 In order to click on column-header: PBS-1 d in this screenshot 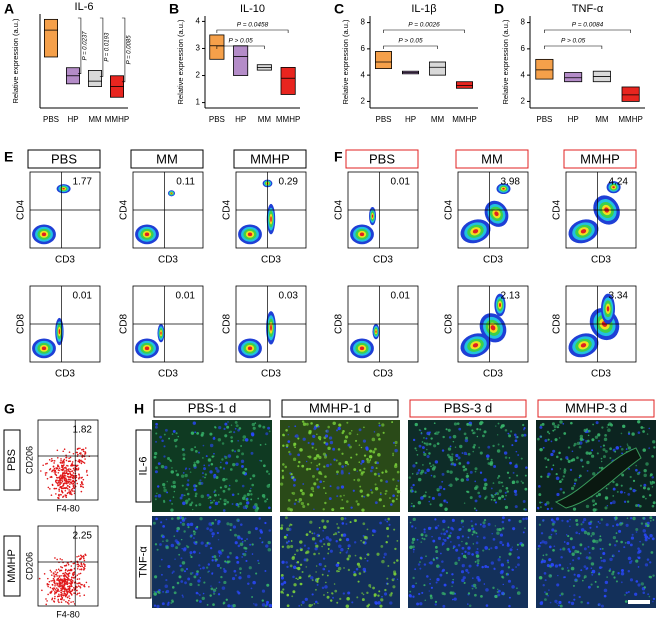, I will do `click(212, 407)`.